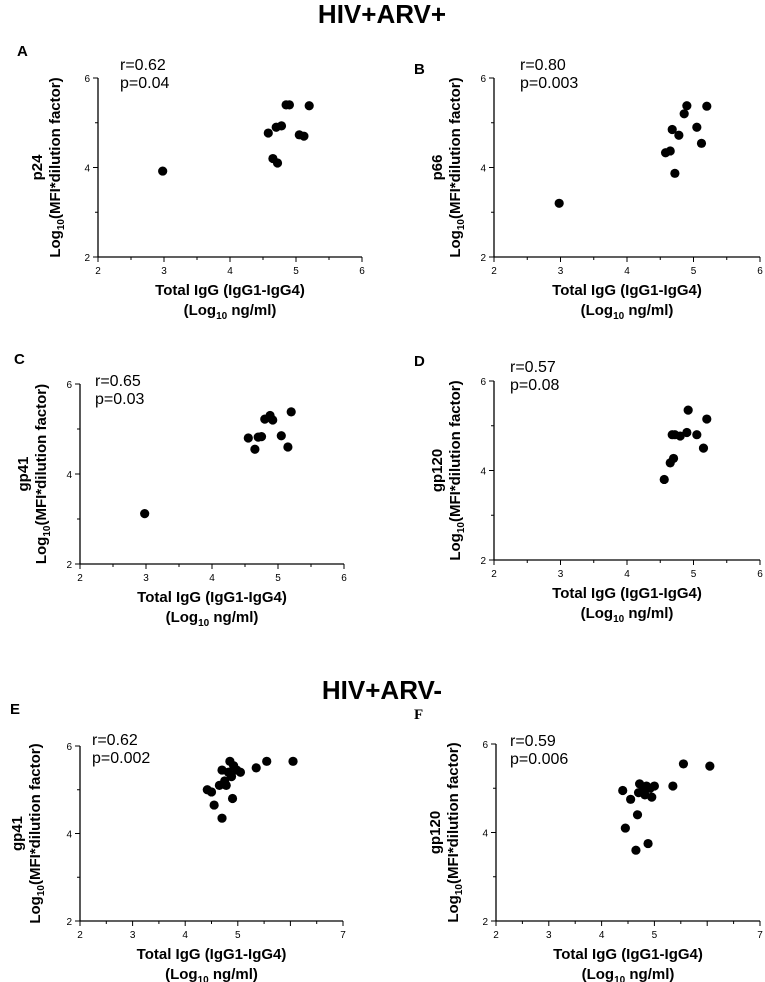 The height and width of the screenshot is (982, 765). Describe the element at coordinates (121, 758) in the screenshot. I see `p-value: p=0.002` at that location.